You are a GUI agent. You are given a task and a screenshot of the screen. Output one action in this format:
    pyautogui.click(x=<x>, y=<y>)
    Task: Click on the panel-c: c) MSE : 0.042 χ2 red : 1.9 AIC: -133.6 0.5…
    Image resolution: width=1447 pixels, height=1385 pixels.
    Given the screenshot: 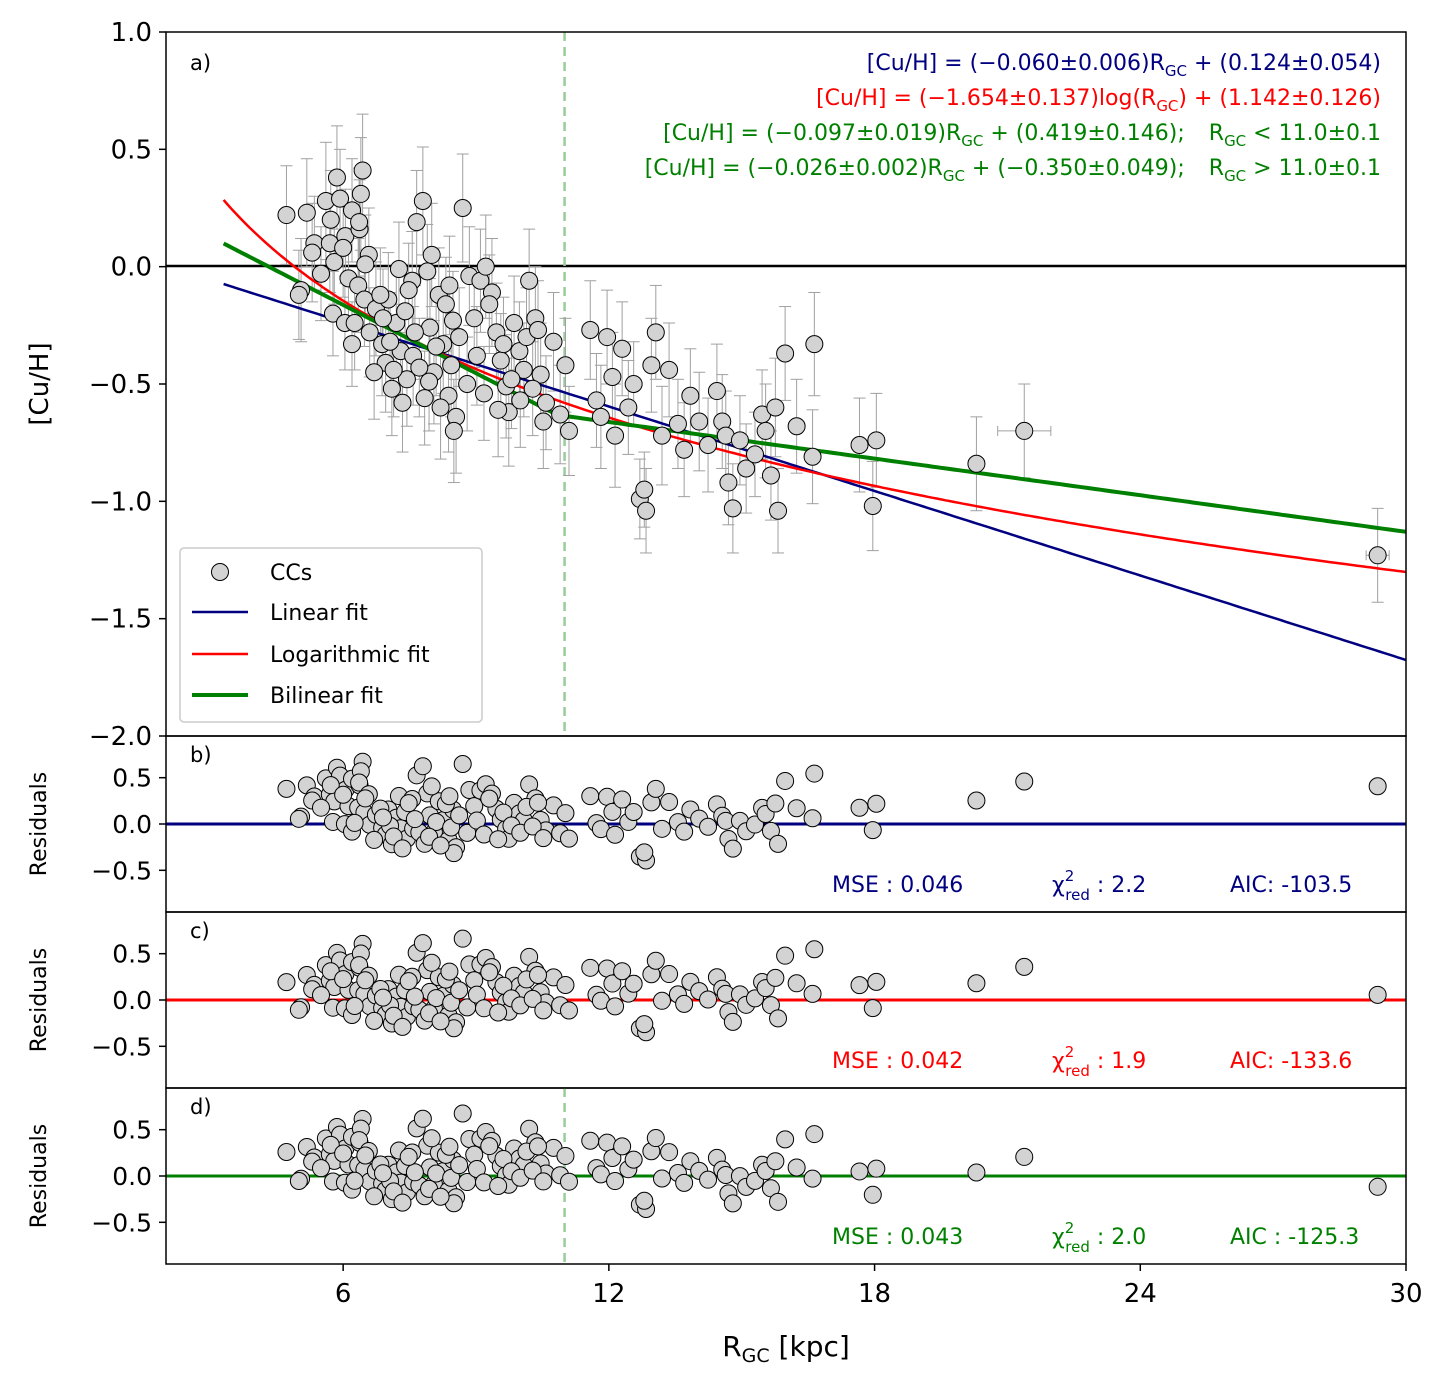 What is the action you would take?
    pyautogui.click(x=717, y=1000)
    